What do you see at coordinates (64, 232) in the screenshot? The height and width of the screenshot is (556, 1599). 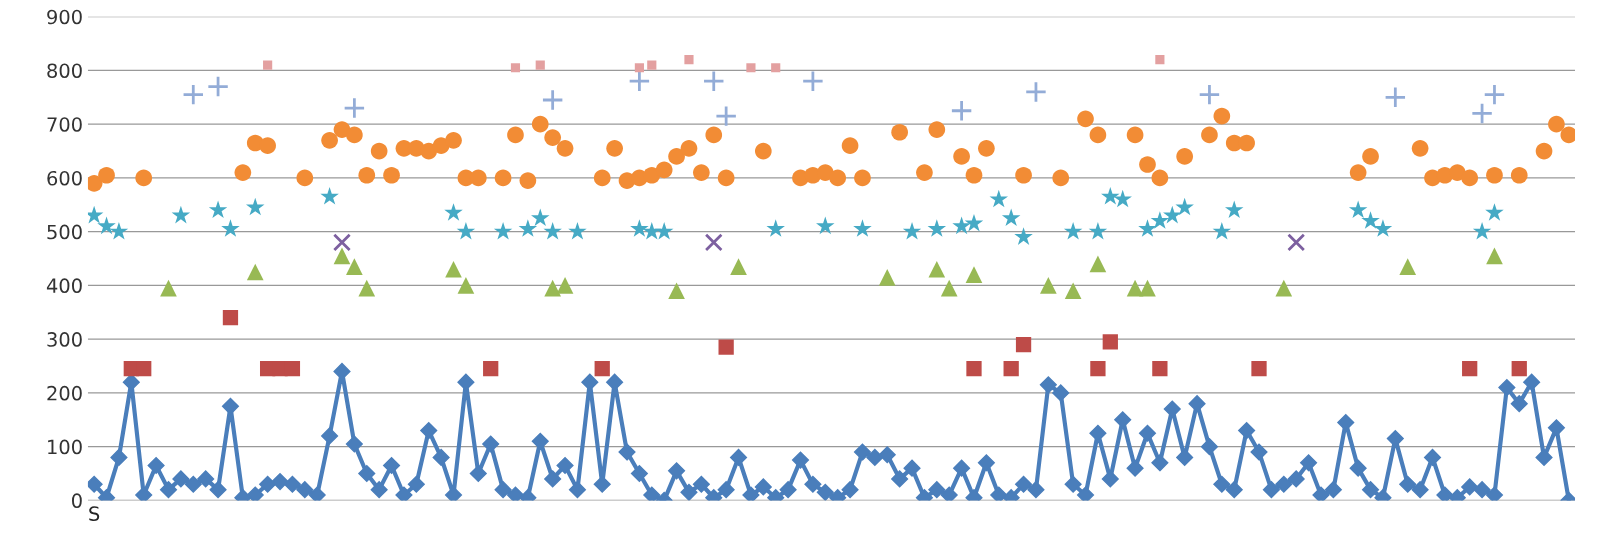 I see `y-tick-label: 500` at bounding box center [64, 232].